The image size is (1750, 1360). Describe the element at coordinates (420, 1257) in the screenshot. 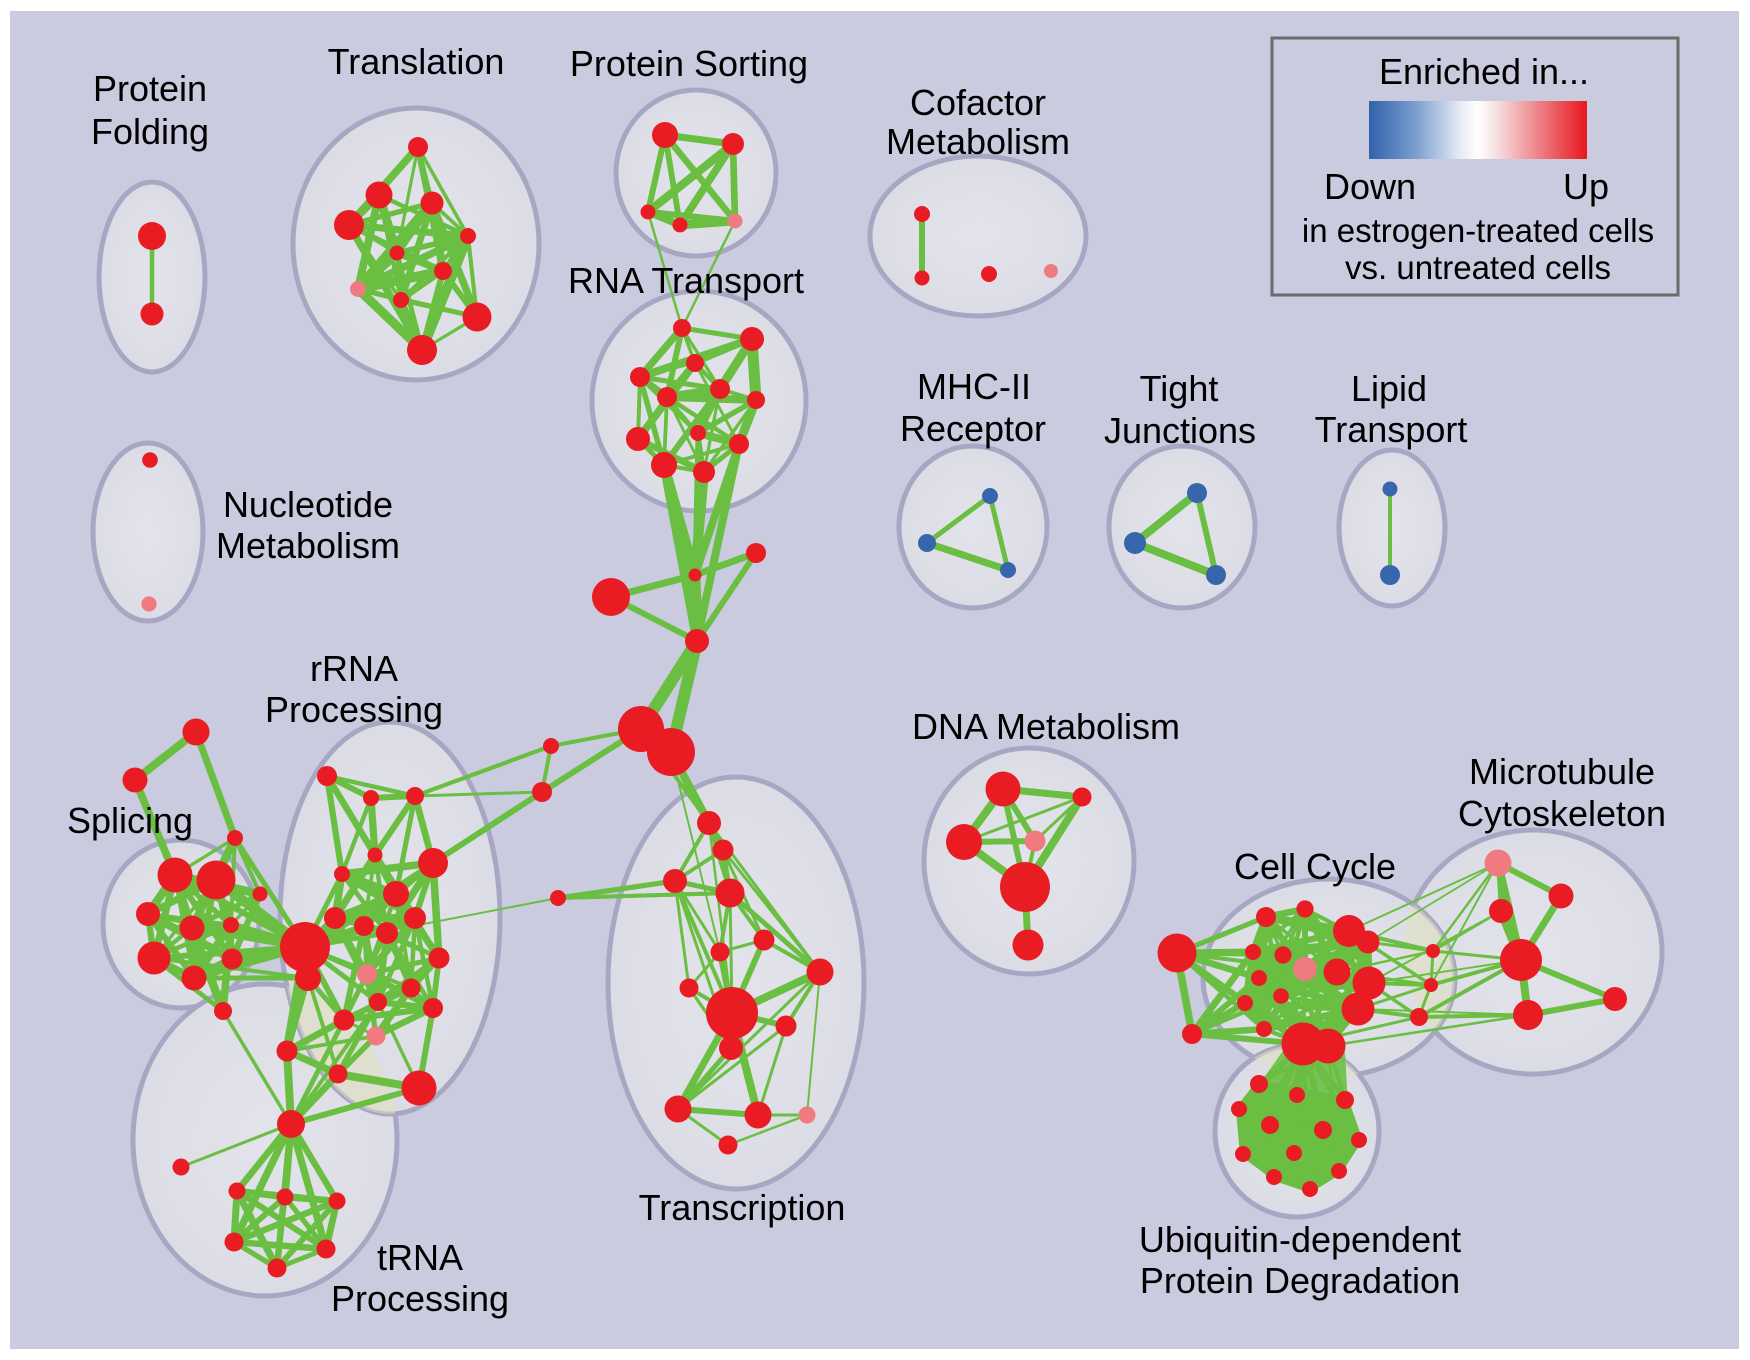

I see `svg-text: tRNA` at that location.